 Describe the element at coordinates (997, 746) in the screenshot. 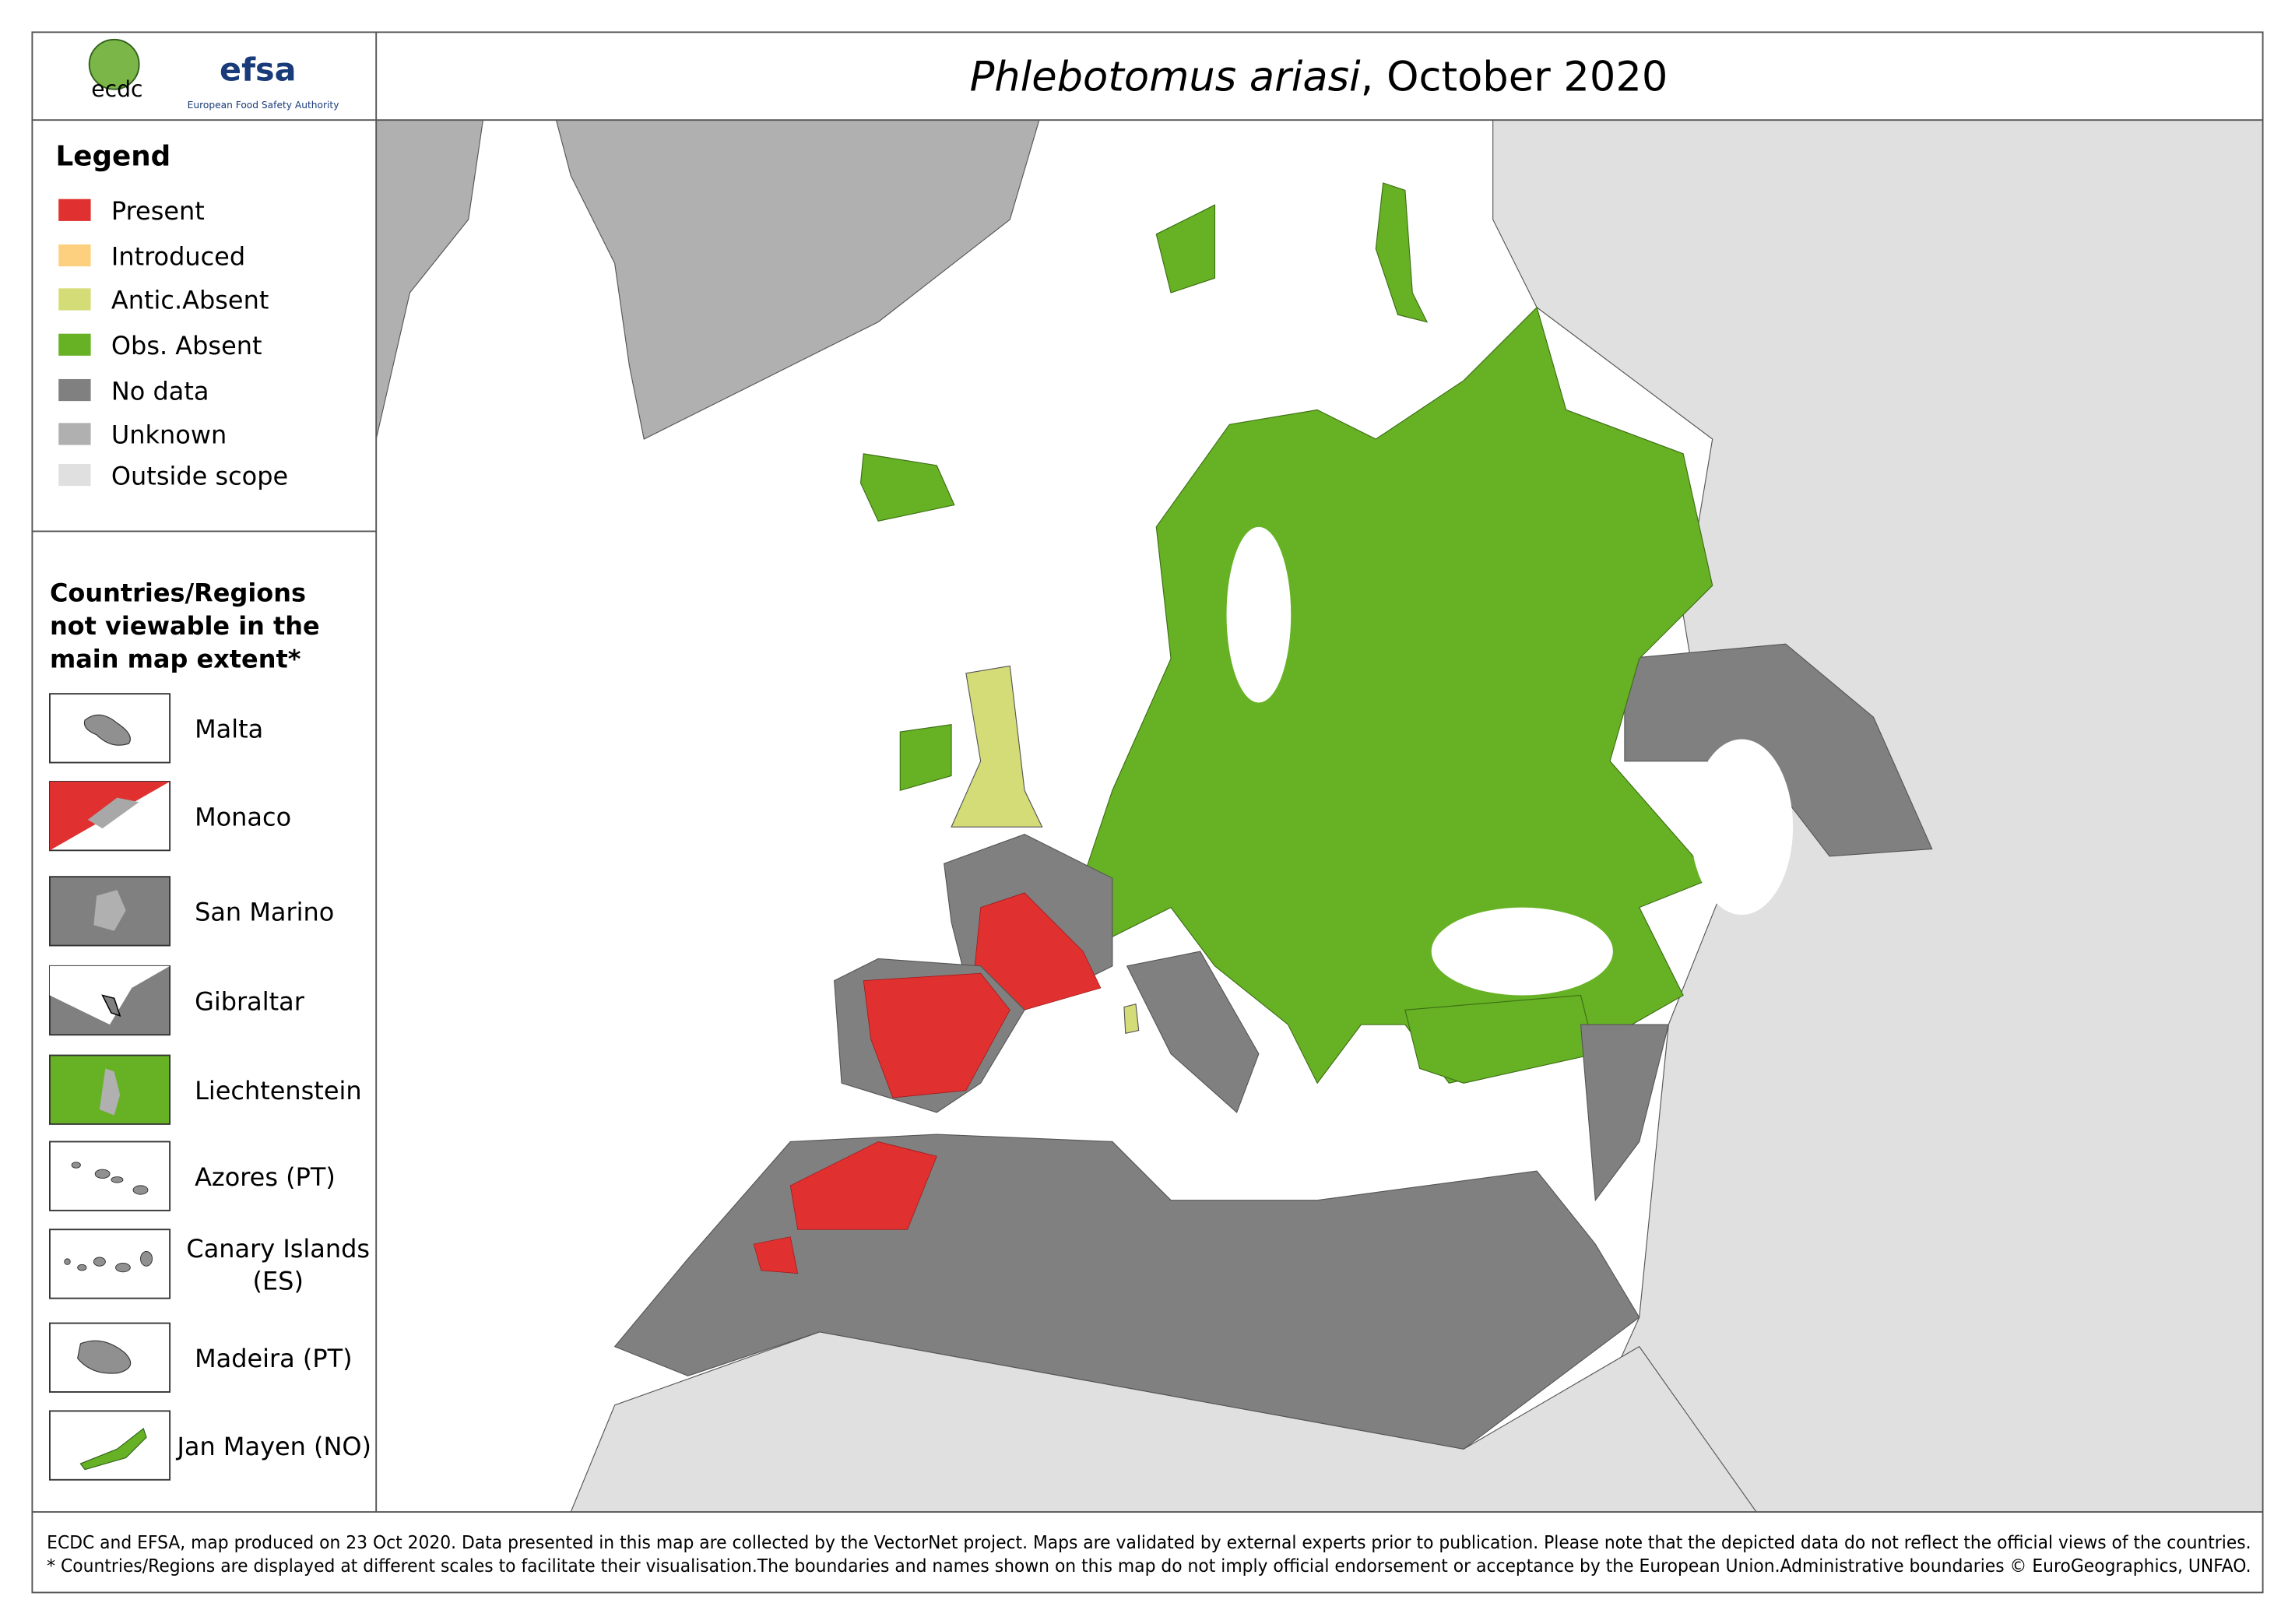

I see `region-uk` at that location.